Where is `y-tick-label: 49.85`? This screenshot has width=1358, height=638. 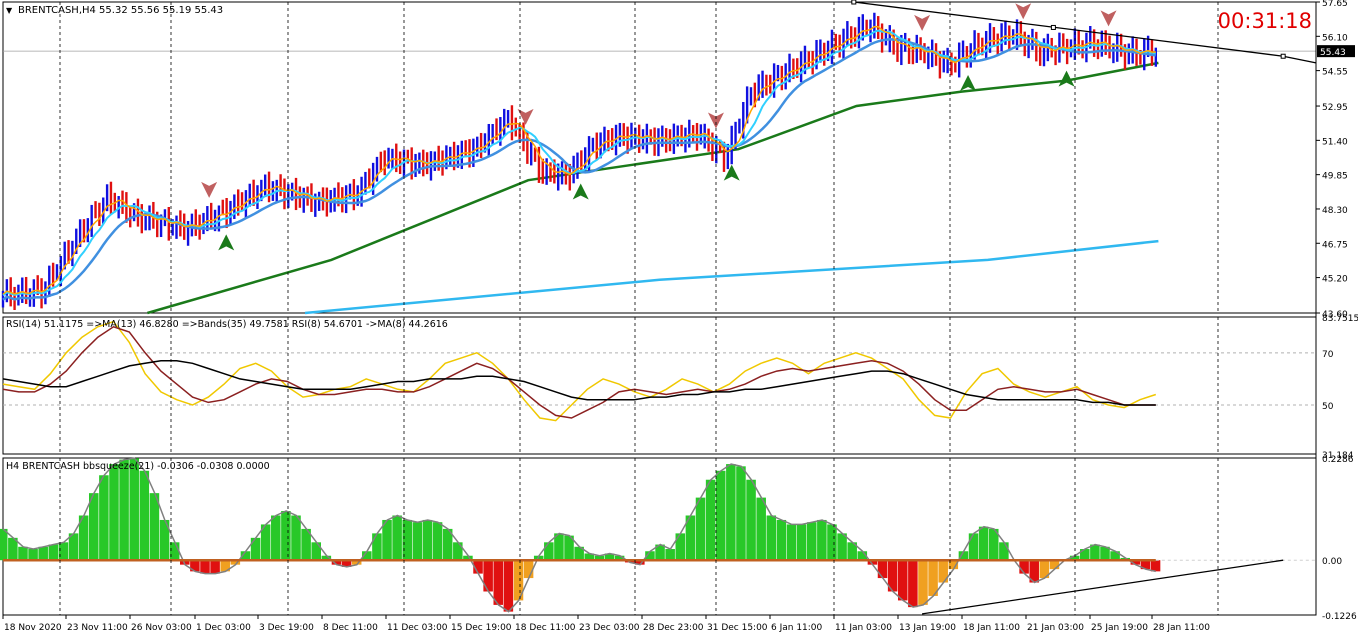
y-tick-label: 49.85 is located at coordinates (1335, 177).